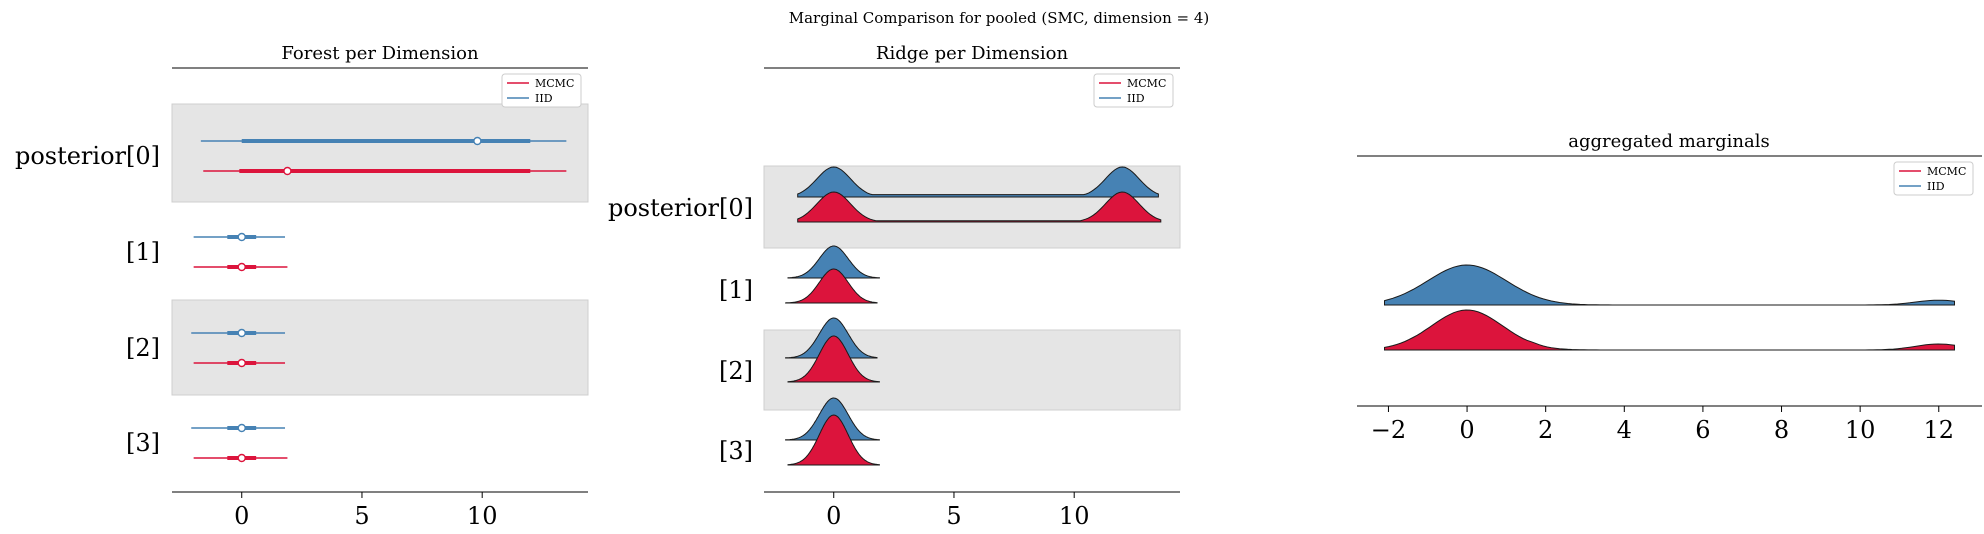  I want to click on forest-legend: MCMC IID, so click(541, 90).